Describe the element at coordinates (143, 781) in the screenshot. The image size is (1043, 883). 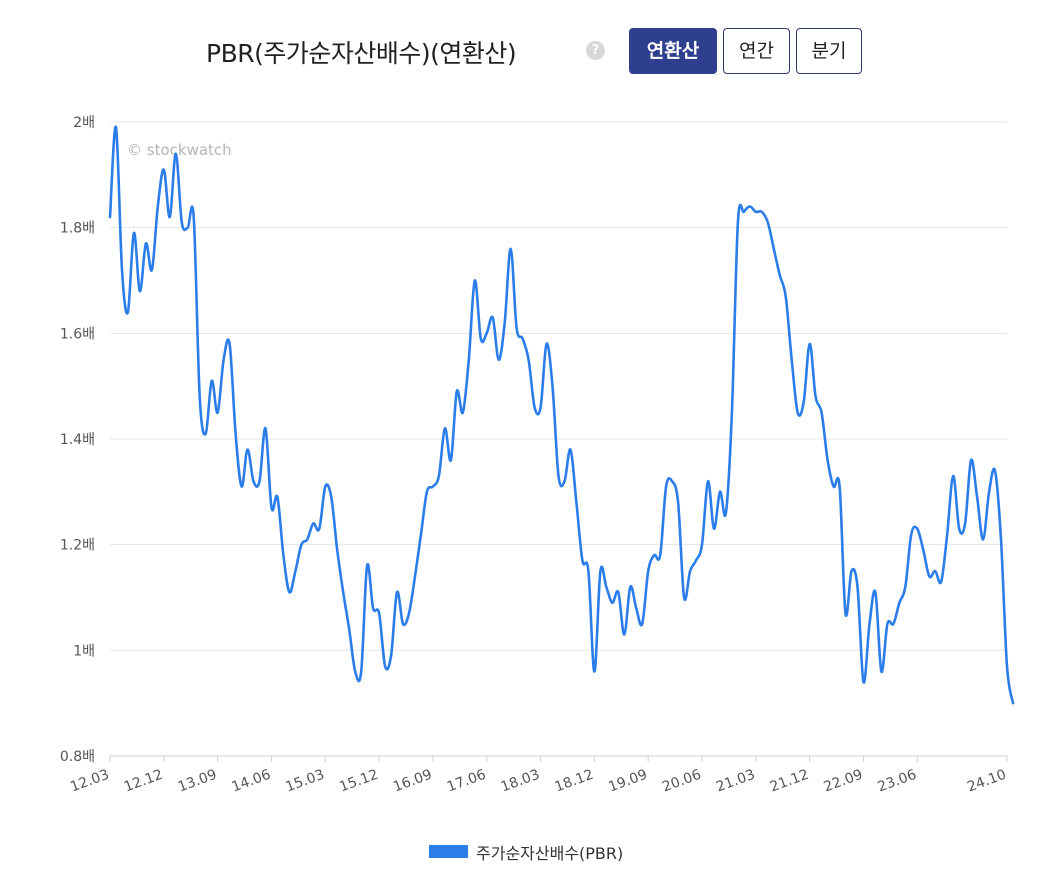
I see `x-tick-label: 12.12` at that location.